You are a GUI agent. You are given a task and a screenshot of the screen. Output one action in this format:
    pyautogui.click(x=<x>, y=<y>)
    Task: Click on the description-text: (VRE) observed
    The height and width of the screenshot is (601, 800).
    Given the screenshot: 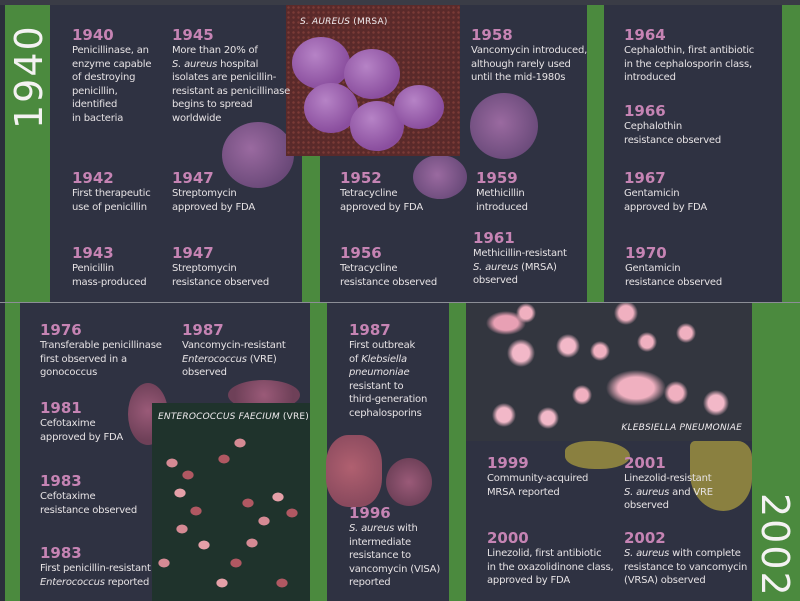 What is the action you would take?
    pyautogui.click(x=229, y=366)
    